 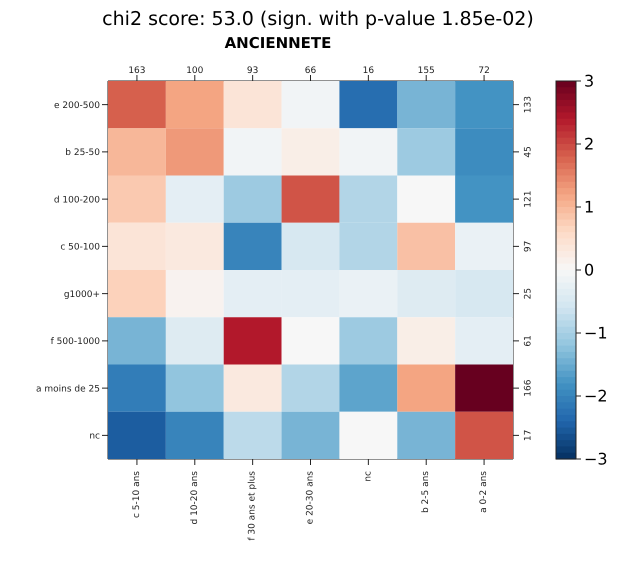 What do you see at coordinates (529, 341) in the screenshot?
I see `y2-tick-label: 61` at bounding box center [529, 341].